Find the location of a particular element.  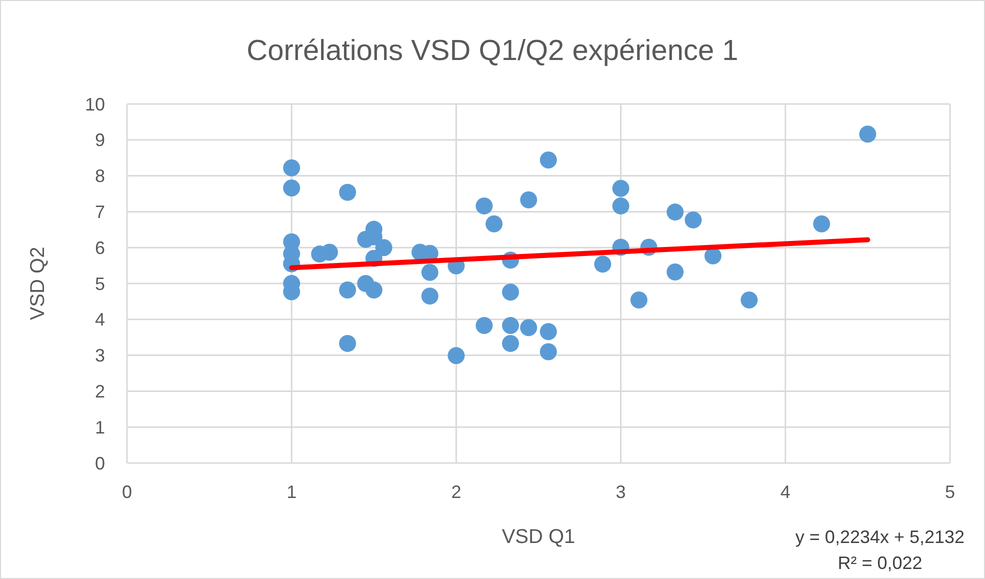

y-tick-label: 2 is located at coordinates (99, 392).